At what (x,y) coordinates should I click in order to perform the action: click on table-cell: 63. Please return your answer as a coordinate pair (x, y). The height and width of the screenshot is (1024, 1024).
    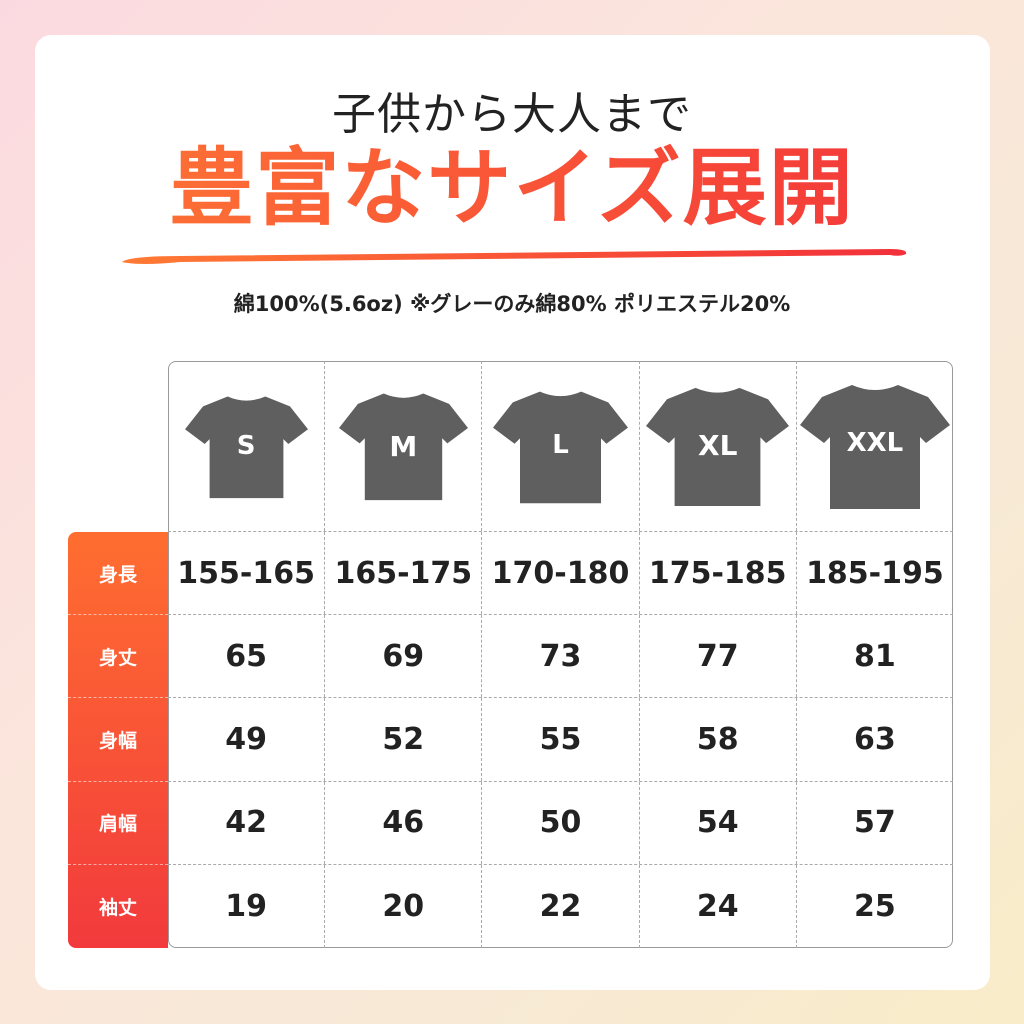
    Looking at the image, I should click on (875, 739).